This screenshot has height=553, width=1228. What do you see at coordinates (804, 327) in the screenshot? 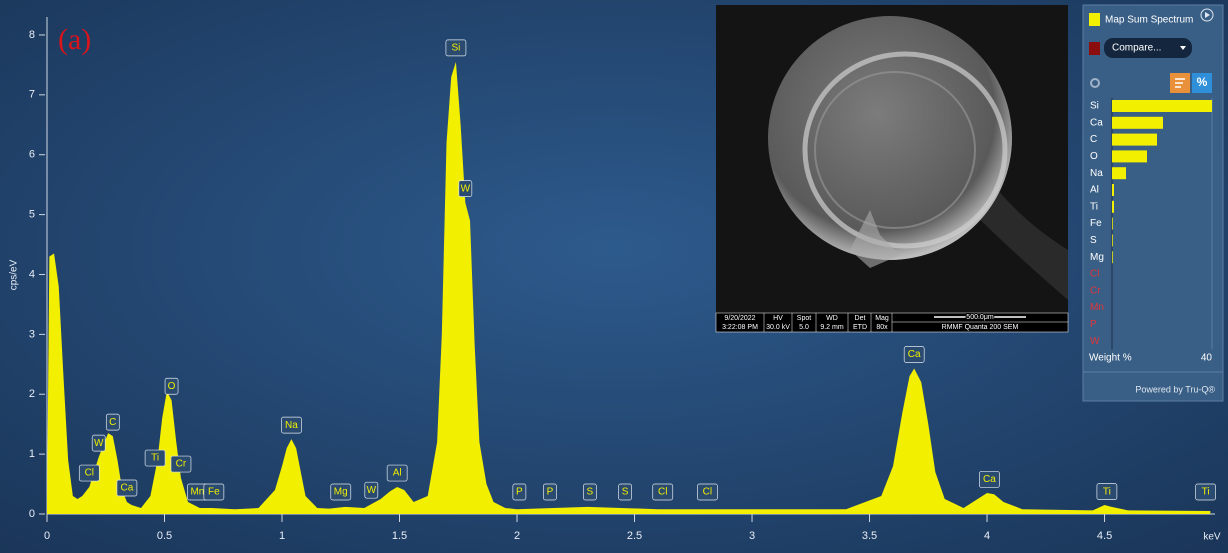
I see `caption-spot: 5.0` at bounding box center [804, 327].